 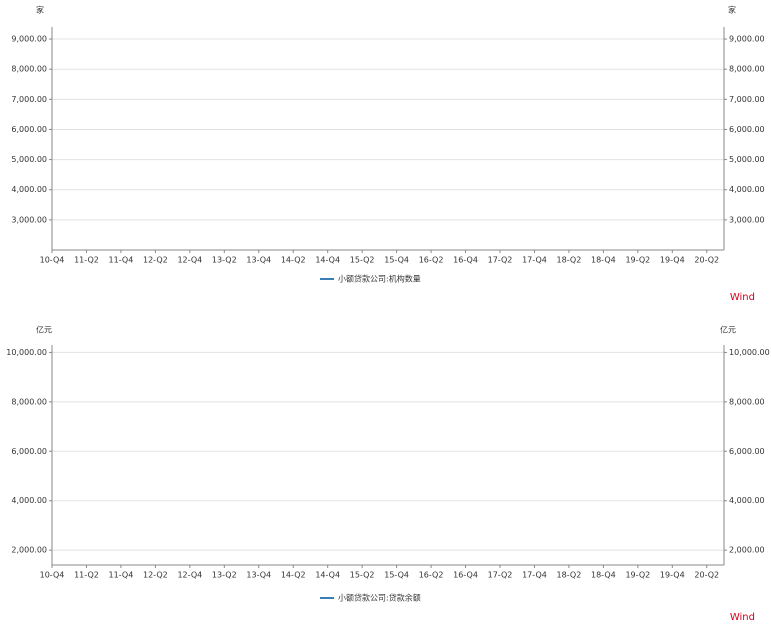 What do you see at coordinates (749, 352) in the screenshot?
I see `y2-tick-label: 10,000.00` at bounding box center [749, 352].